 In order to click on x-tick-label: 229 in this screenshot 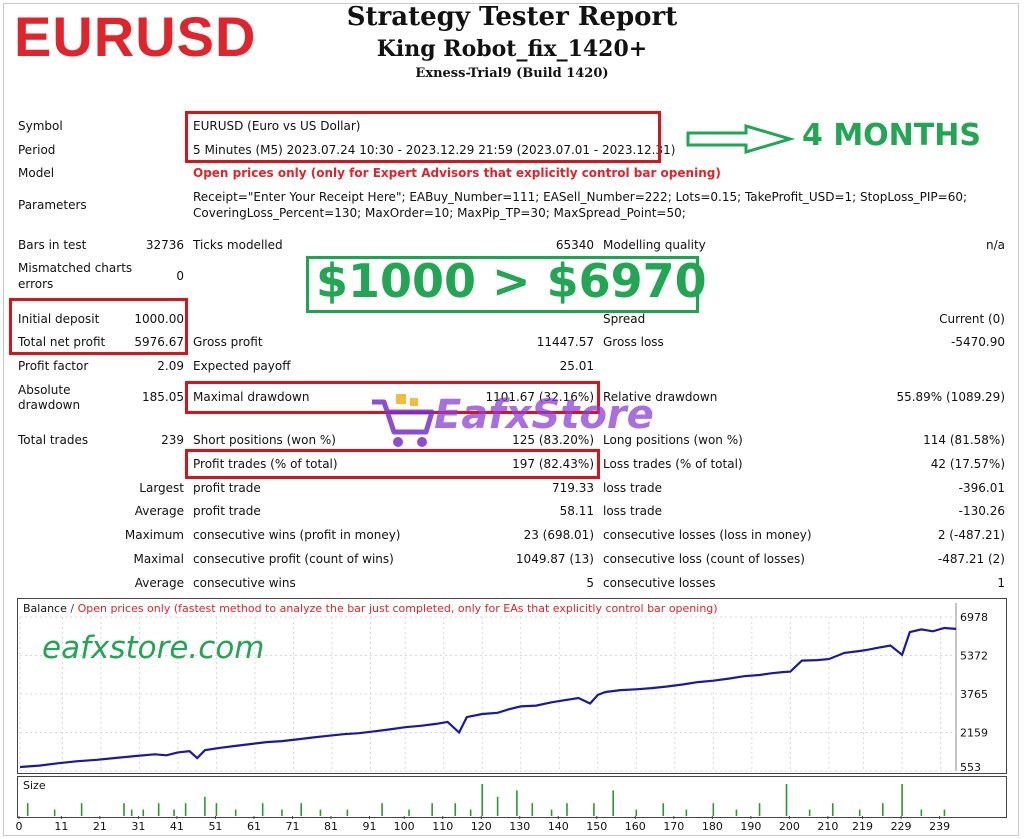, I will do `click(901, 826)`.